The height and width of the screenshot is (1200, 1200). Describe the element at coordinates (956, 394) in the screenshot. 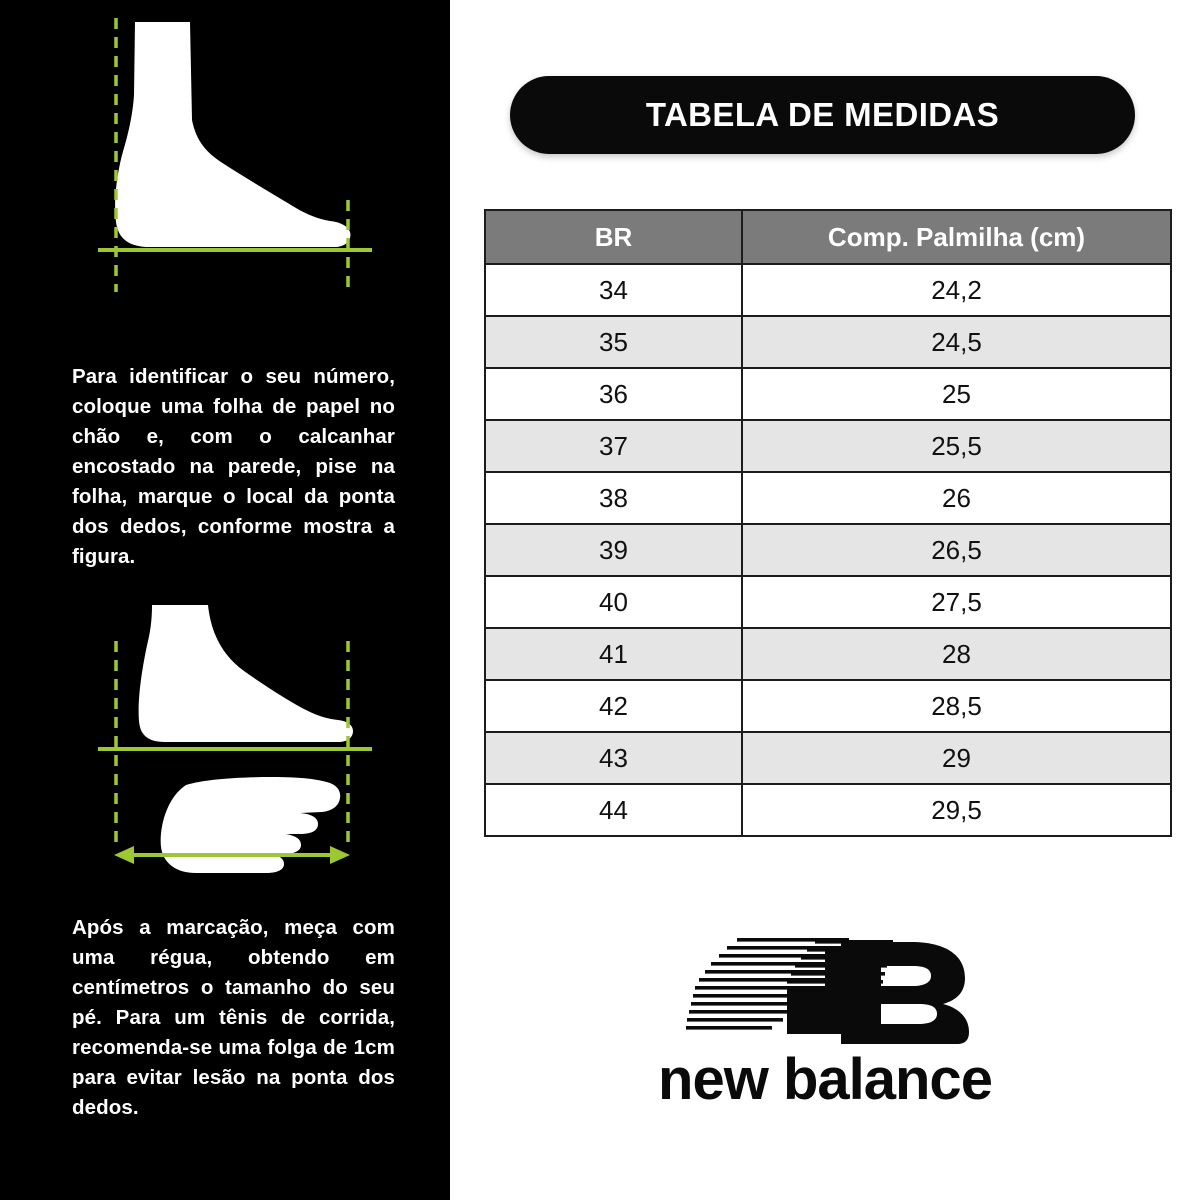

I see `cell-insole-length: 25` at that location.